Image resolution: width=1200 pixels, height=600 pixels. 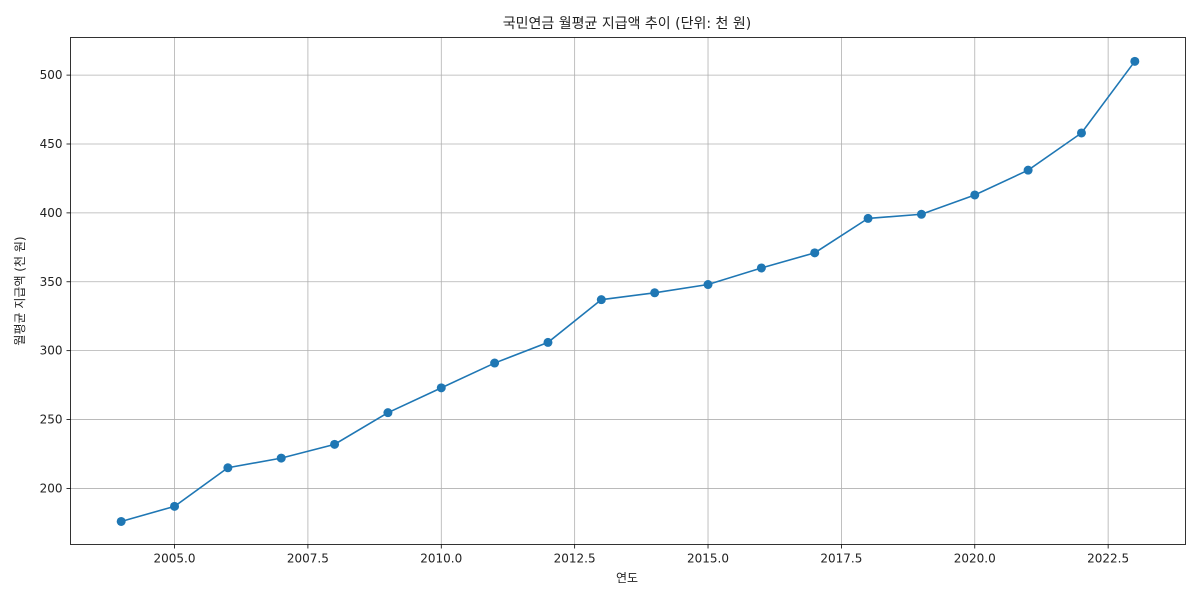 What do you see at coordinates (175, 559) in the screenshot?
I see `x-tick-label: 2005.0` at bounding box center [175, 559].